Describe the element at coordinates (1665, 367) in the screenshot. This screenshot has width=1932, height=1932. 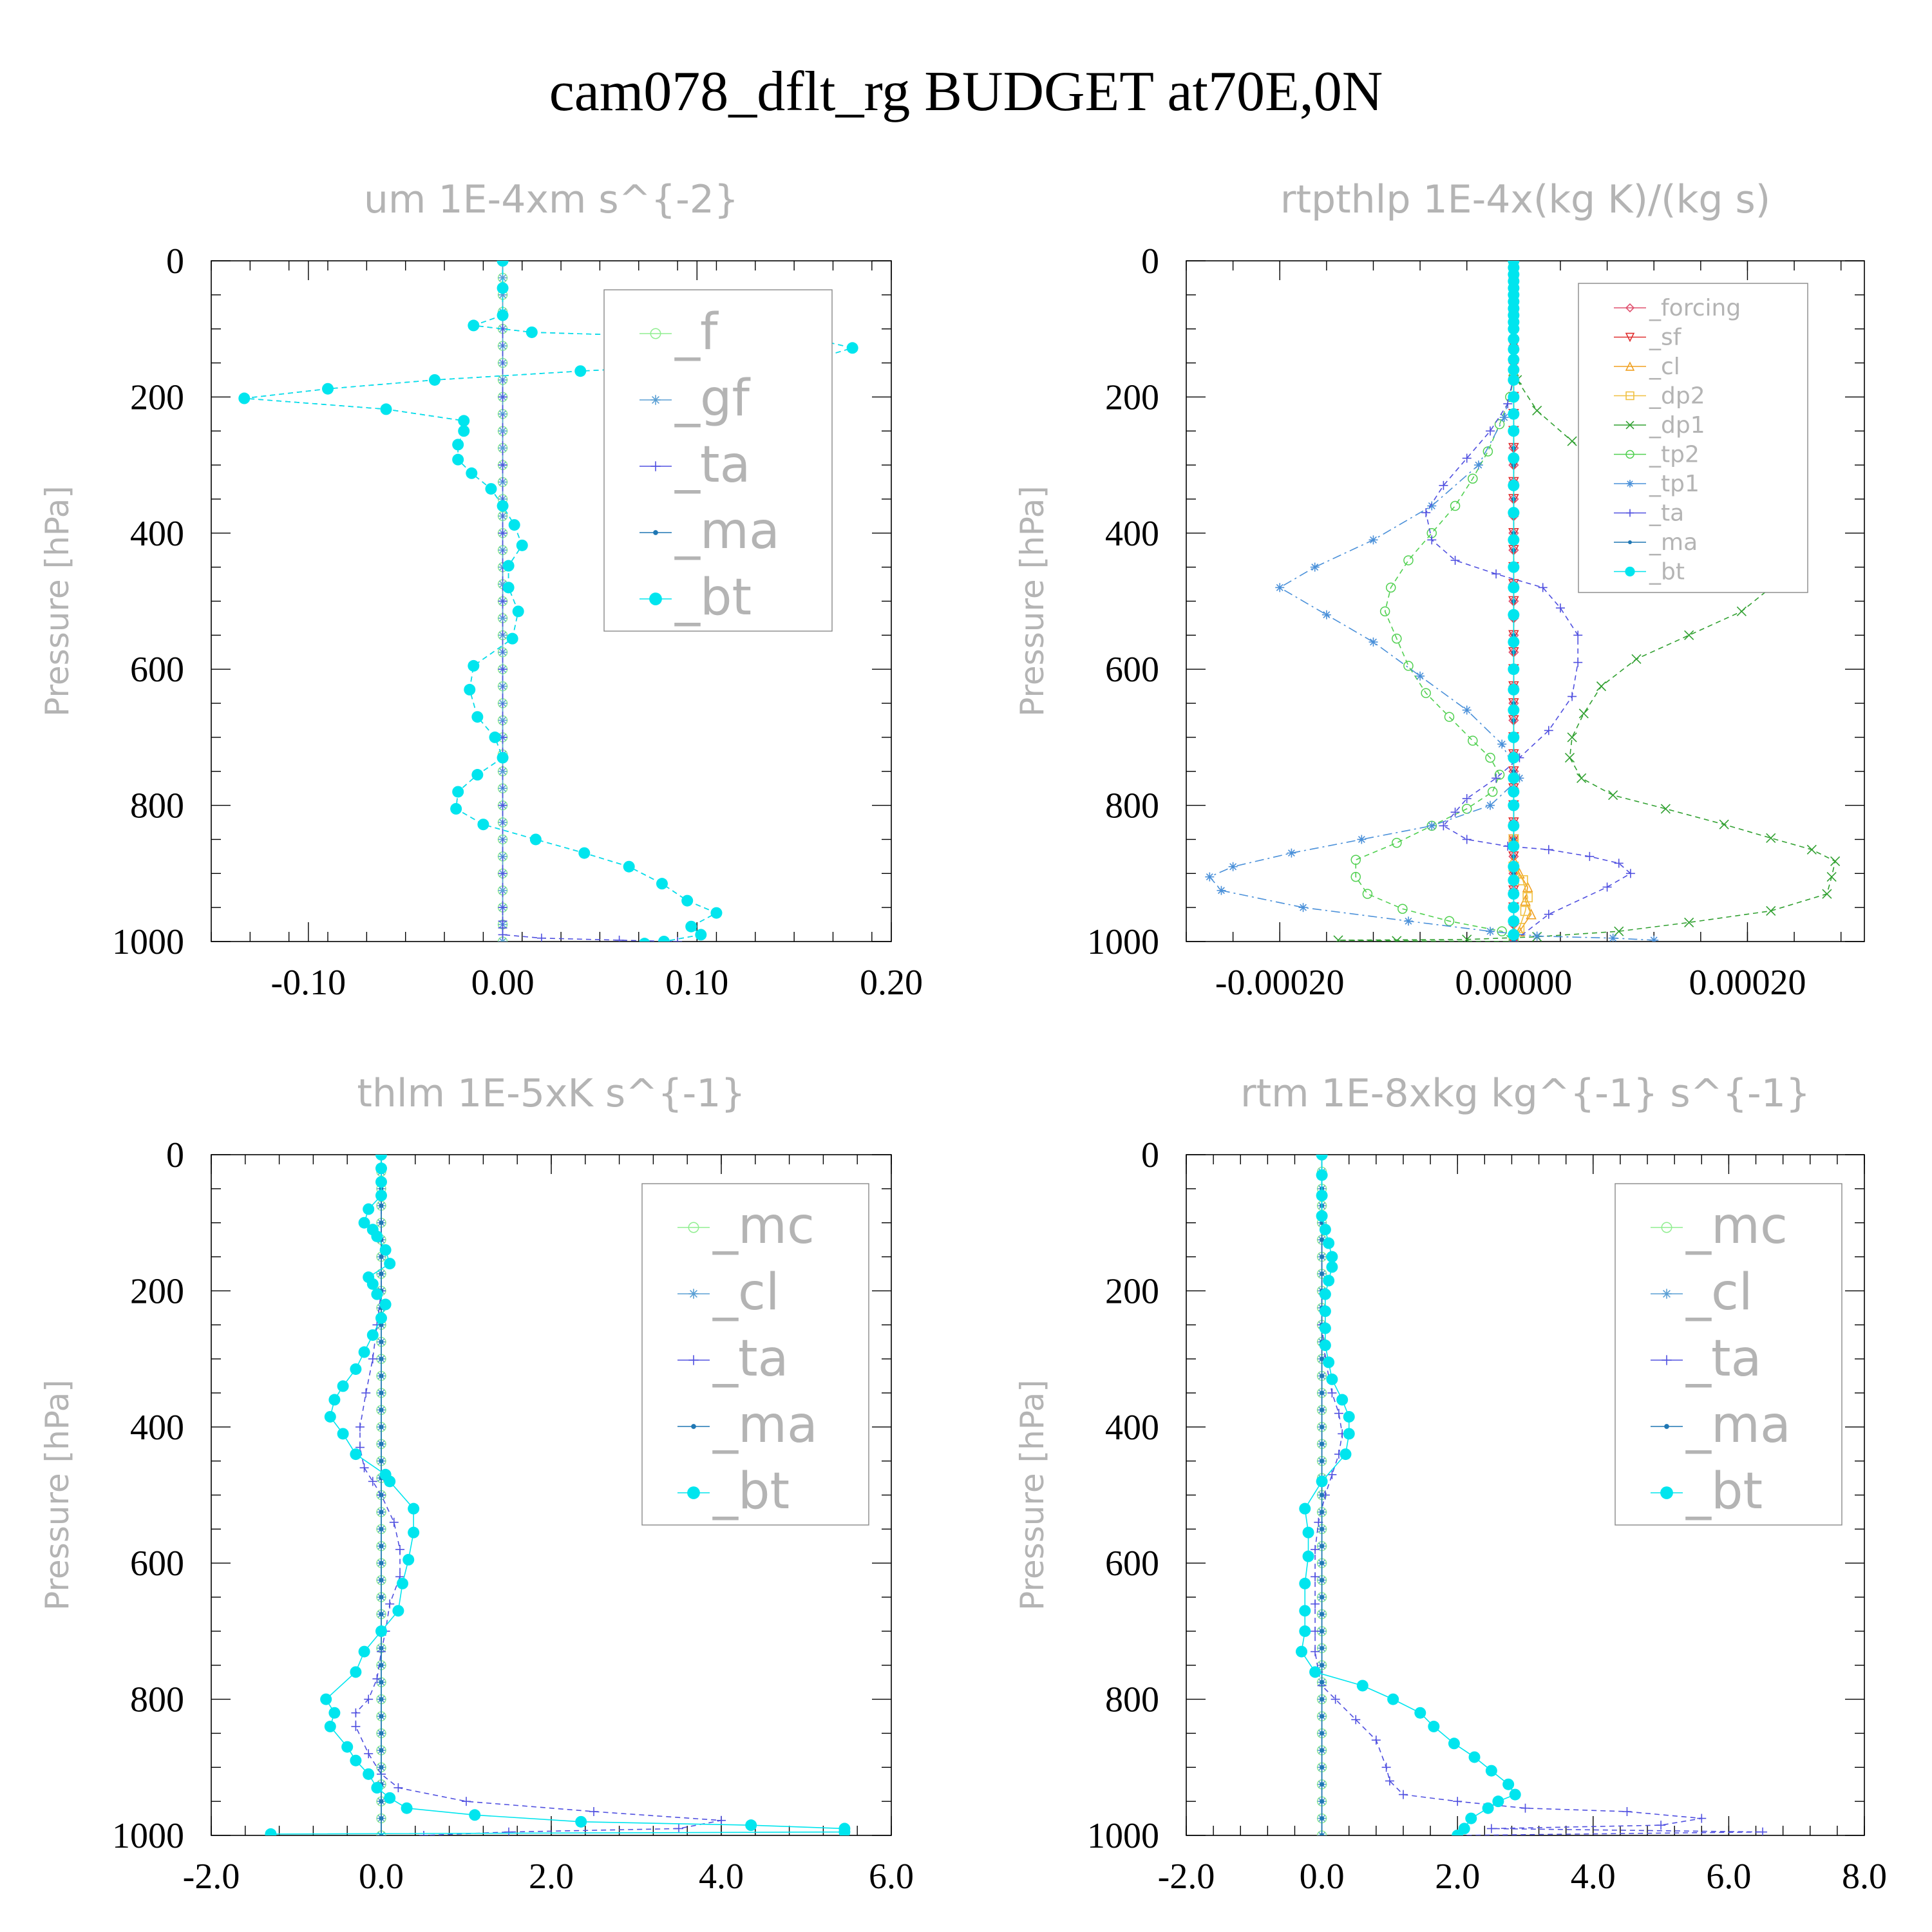
I see `panel-2-legend-entry-cl-label: _cl` at that location.